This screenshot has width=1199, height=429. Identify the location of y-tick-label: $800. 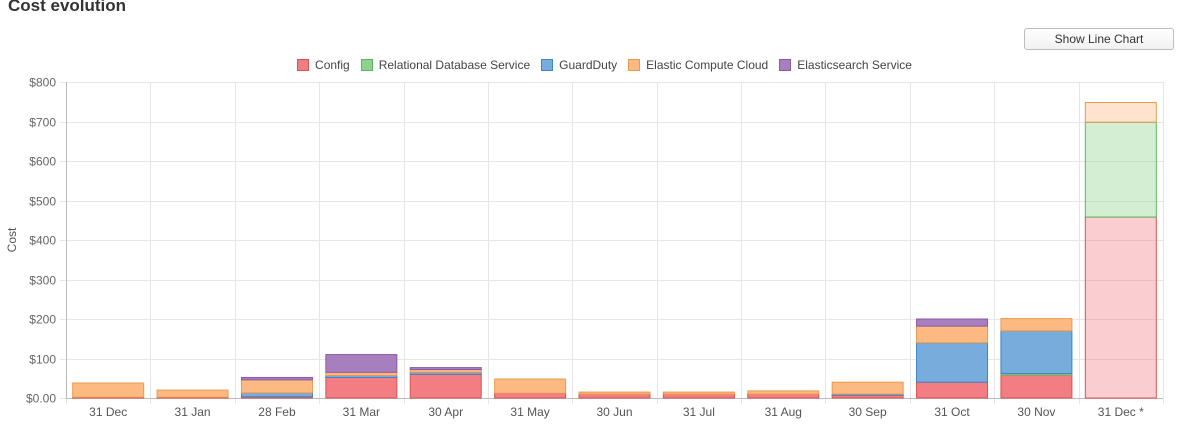
(42, 83).